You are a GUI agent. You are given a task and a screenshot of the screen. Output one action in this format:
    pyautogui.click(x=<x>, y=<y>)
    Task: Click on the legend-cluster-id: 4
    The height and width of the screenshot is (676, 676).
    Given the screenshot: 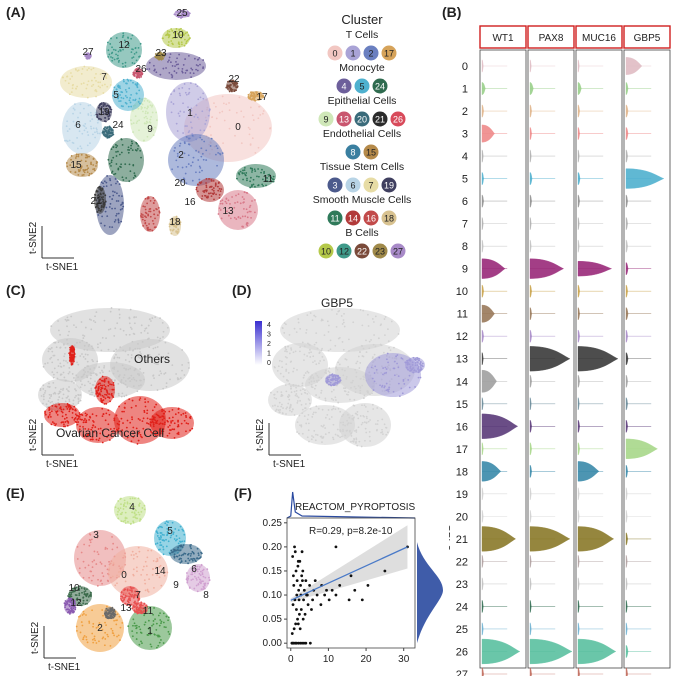 What is the action you would take?
    pyautogui.click(x=343, y=87)
    